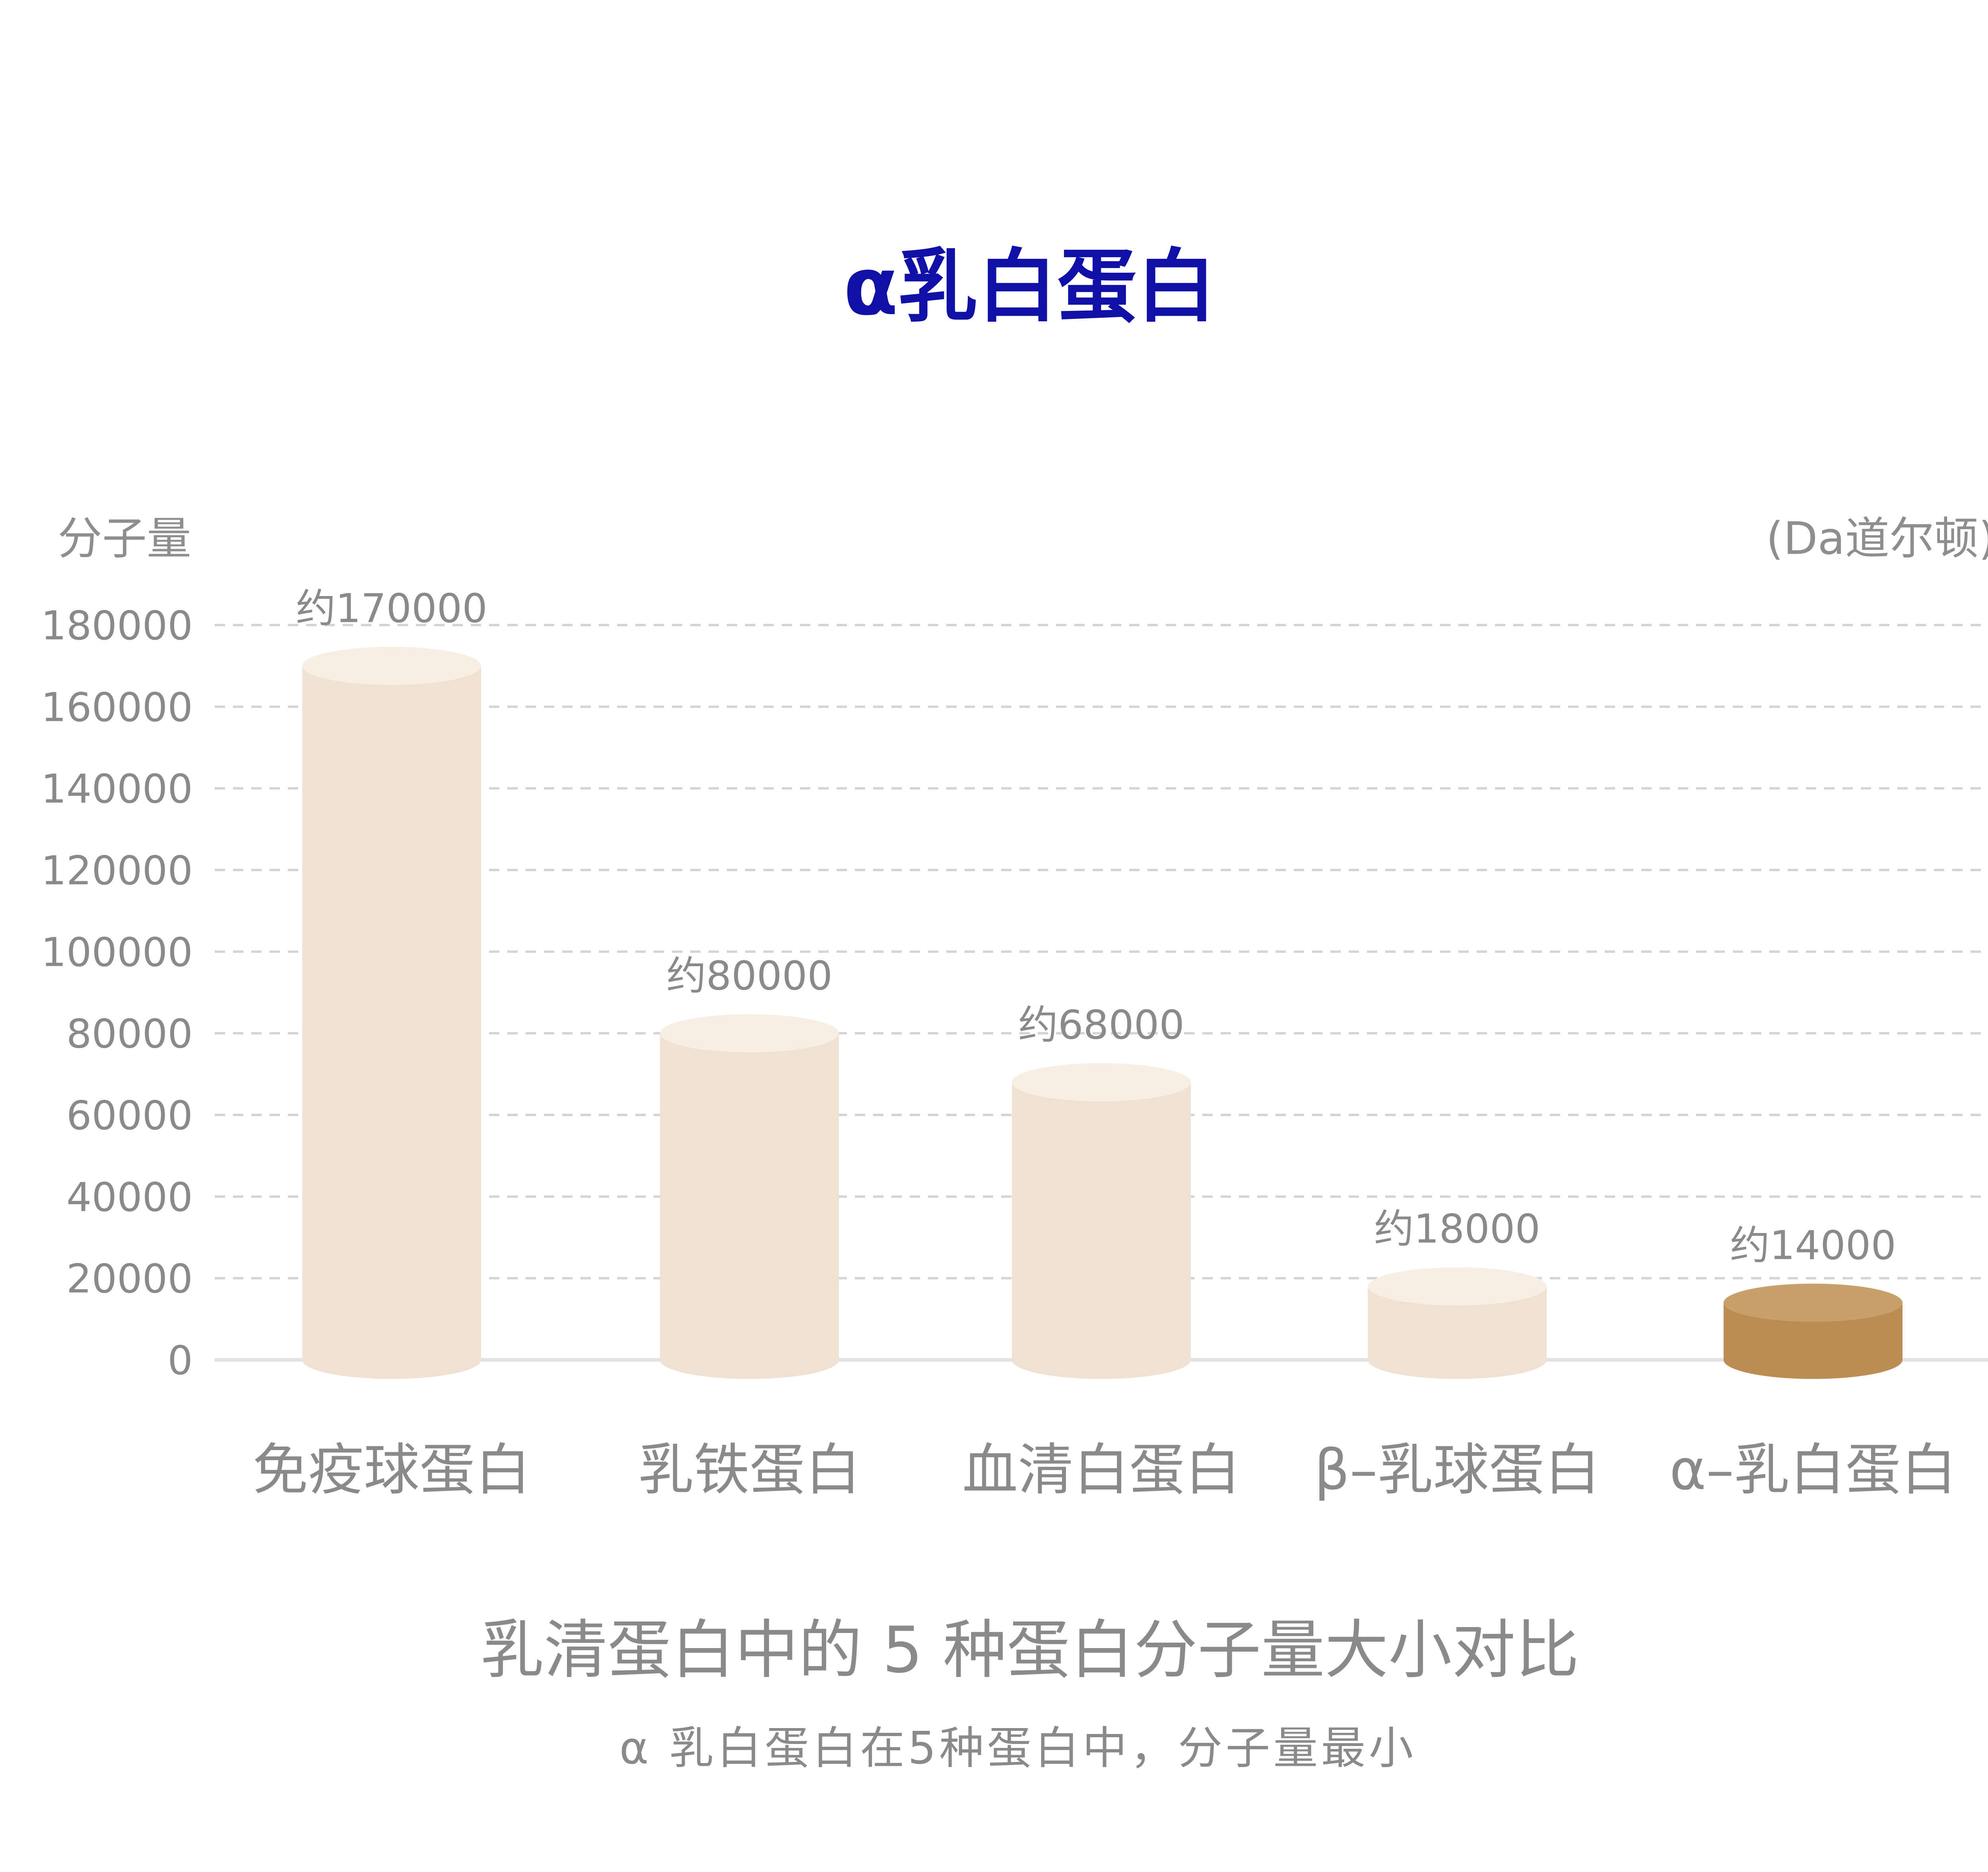 Image resolution: width=1988 pixels, height=1872 pixels. I want to click on unit-label: (Da道尔顿), so click(1877, 539).